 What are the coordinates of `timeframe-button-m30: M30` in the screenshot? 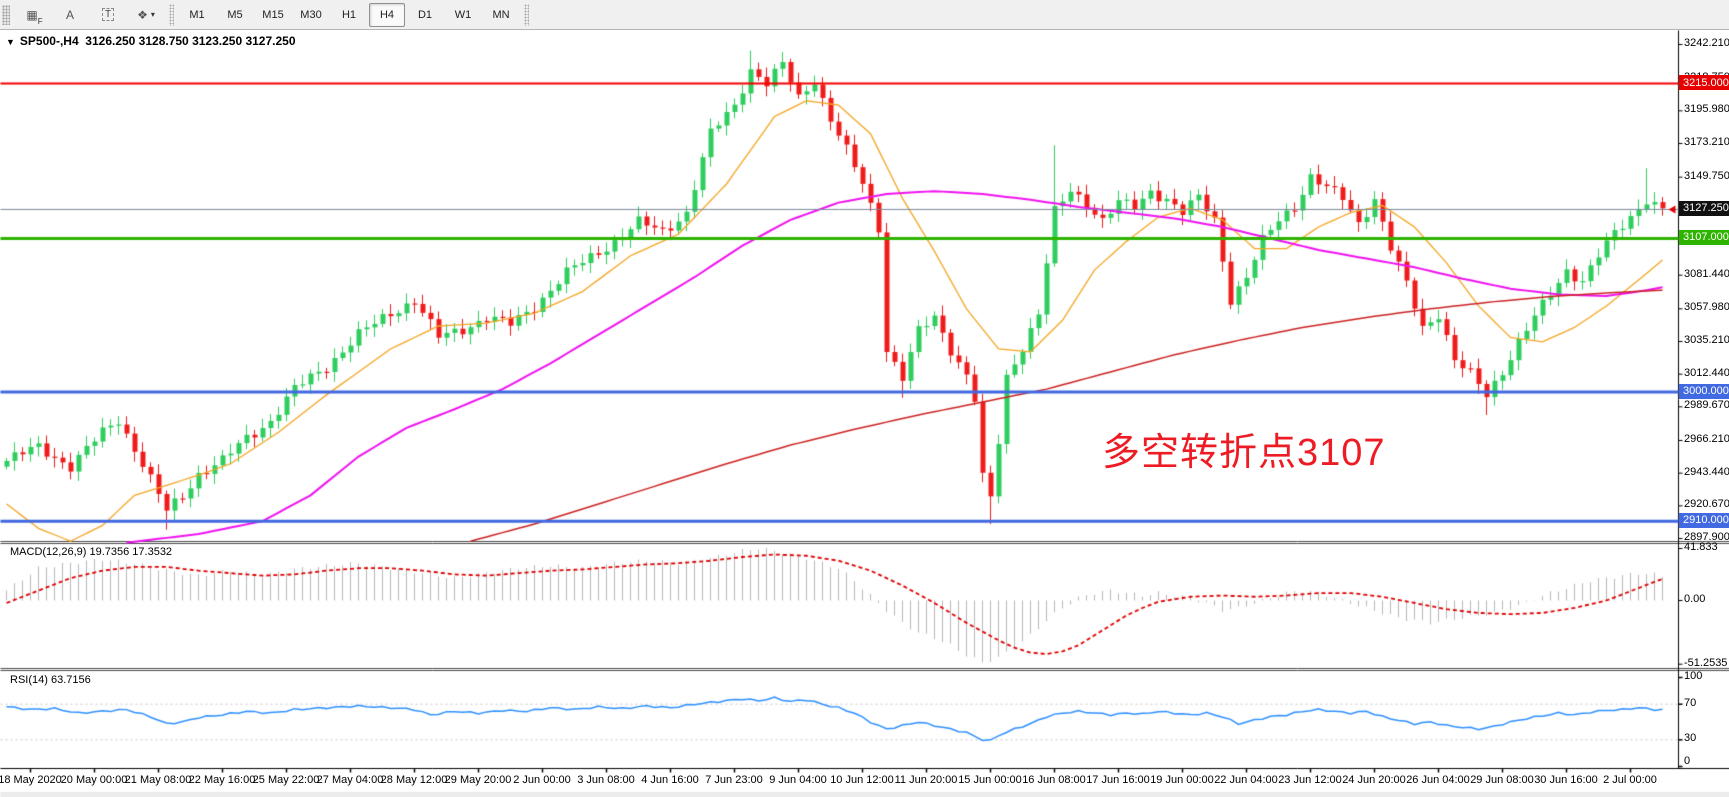 It's located at (311, 14).